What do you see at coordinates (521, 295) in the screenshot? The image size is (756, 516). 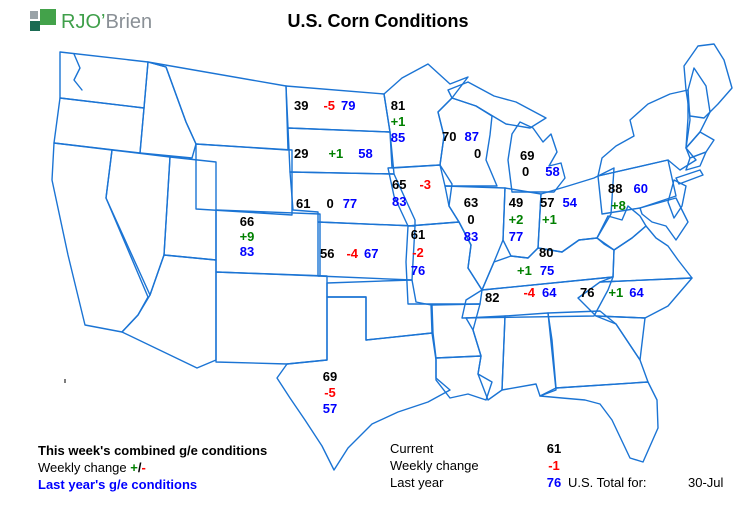 I see `state-label-TN: 82 -4 64` at bounding box center [521, 295].